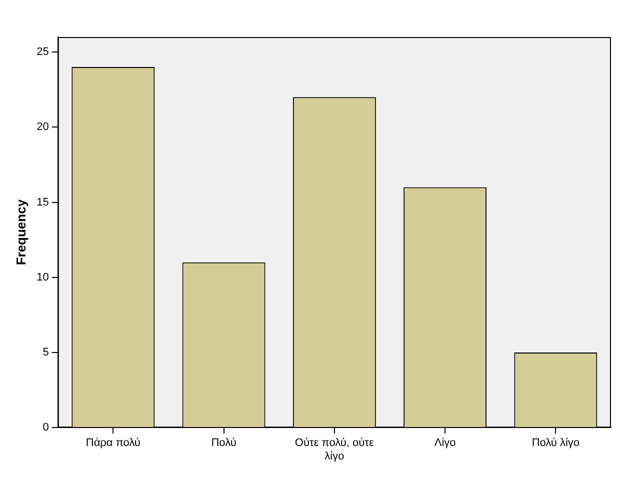  Describe the element at coordinates (113, 443) in the screenshot. I see `x-tick-label: Πάρα πολύ` at that location.